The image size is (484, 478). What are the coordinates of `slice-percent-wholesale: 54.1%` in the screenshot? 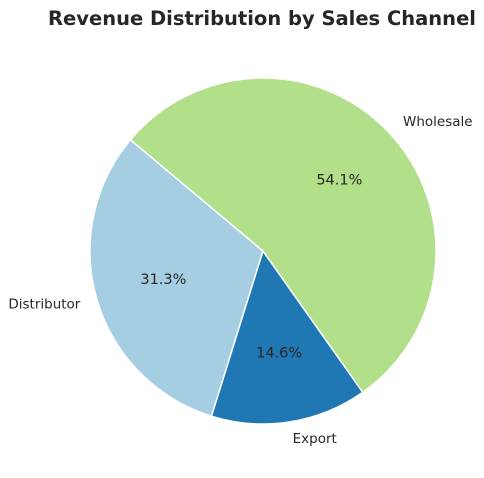 It's located at (339, 181).